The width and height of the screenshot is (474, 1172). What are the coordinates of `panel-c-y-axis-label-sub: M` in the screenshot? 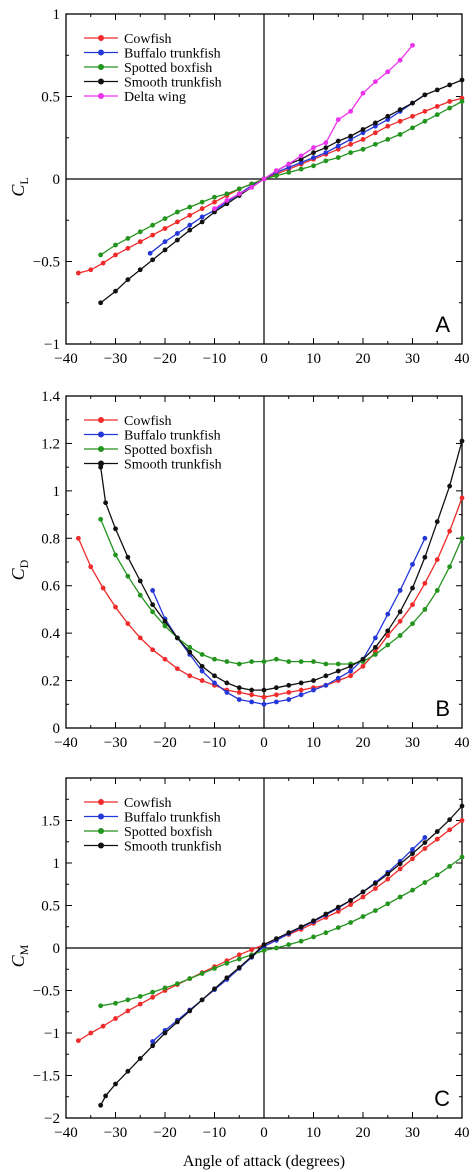 It's located at (24, 949).